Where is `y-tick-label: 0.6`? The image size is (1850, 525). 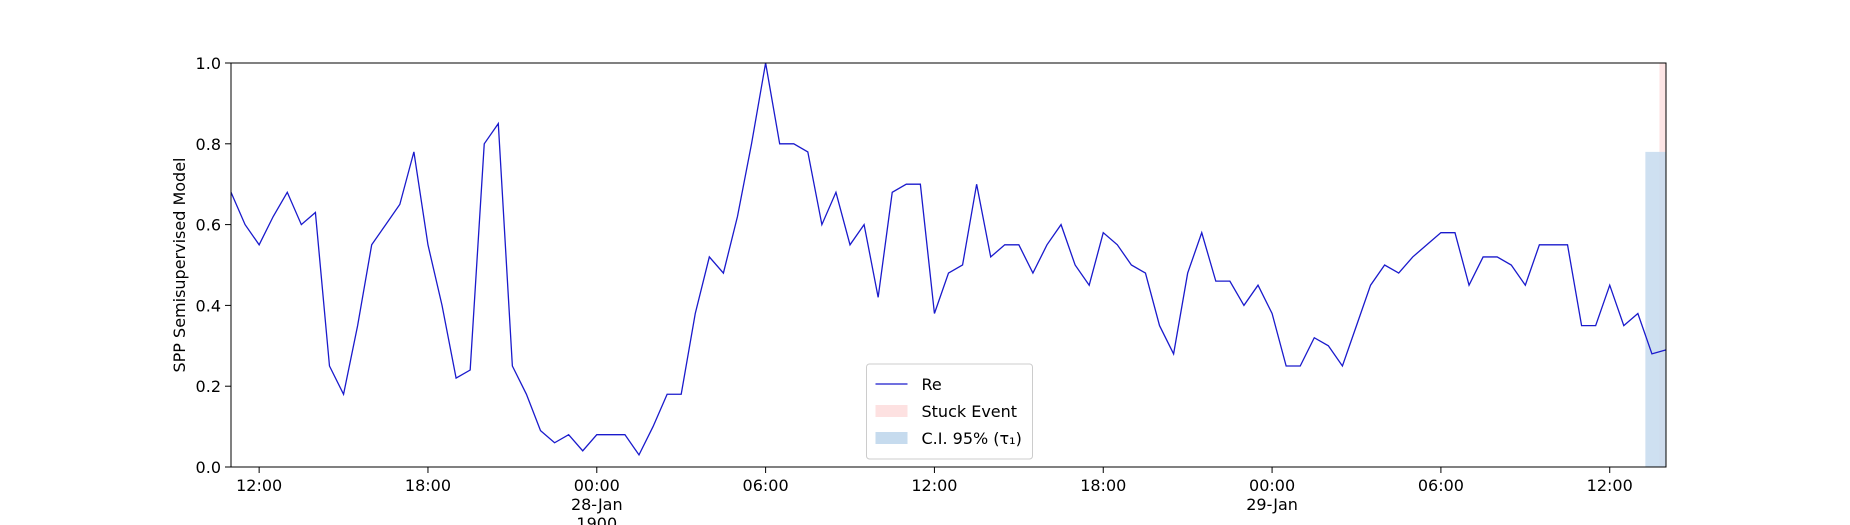
y-tick-label: 0.6 is located at coordinates (208, 225).